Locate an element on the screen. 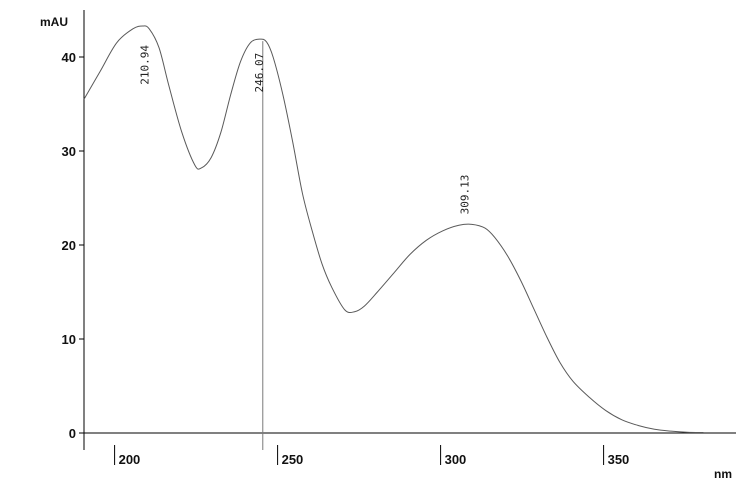 The width and height of the screenshot is (736, 478). y-axis-unit-label: mAU is located at coordinates (54, 22).